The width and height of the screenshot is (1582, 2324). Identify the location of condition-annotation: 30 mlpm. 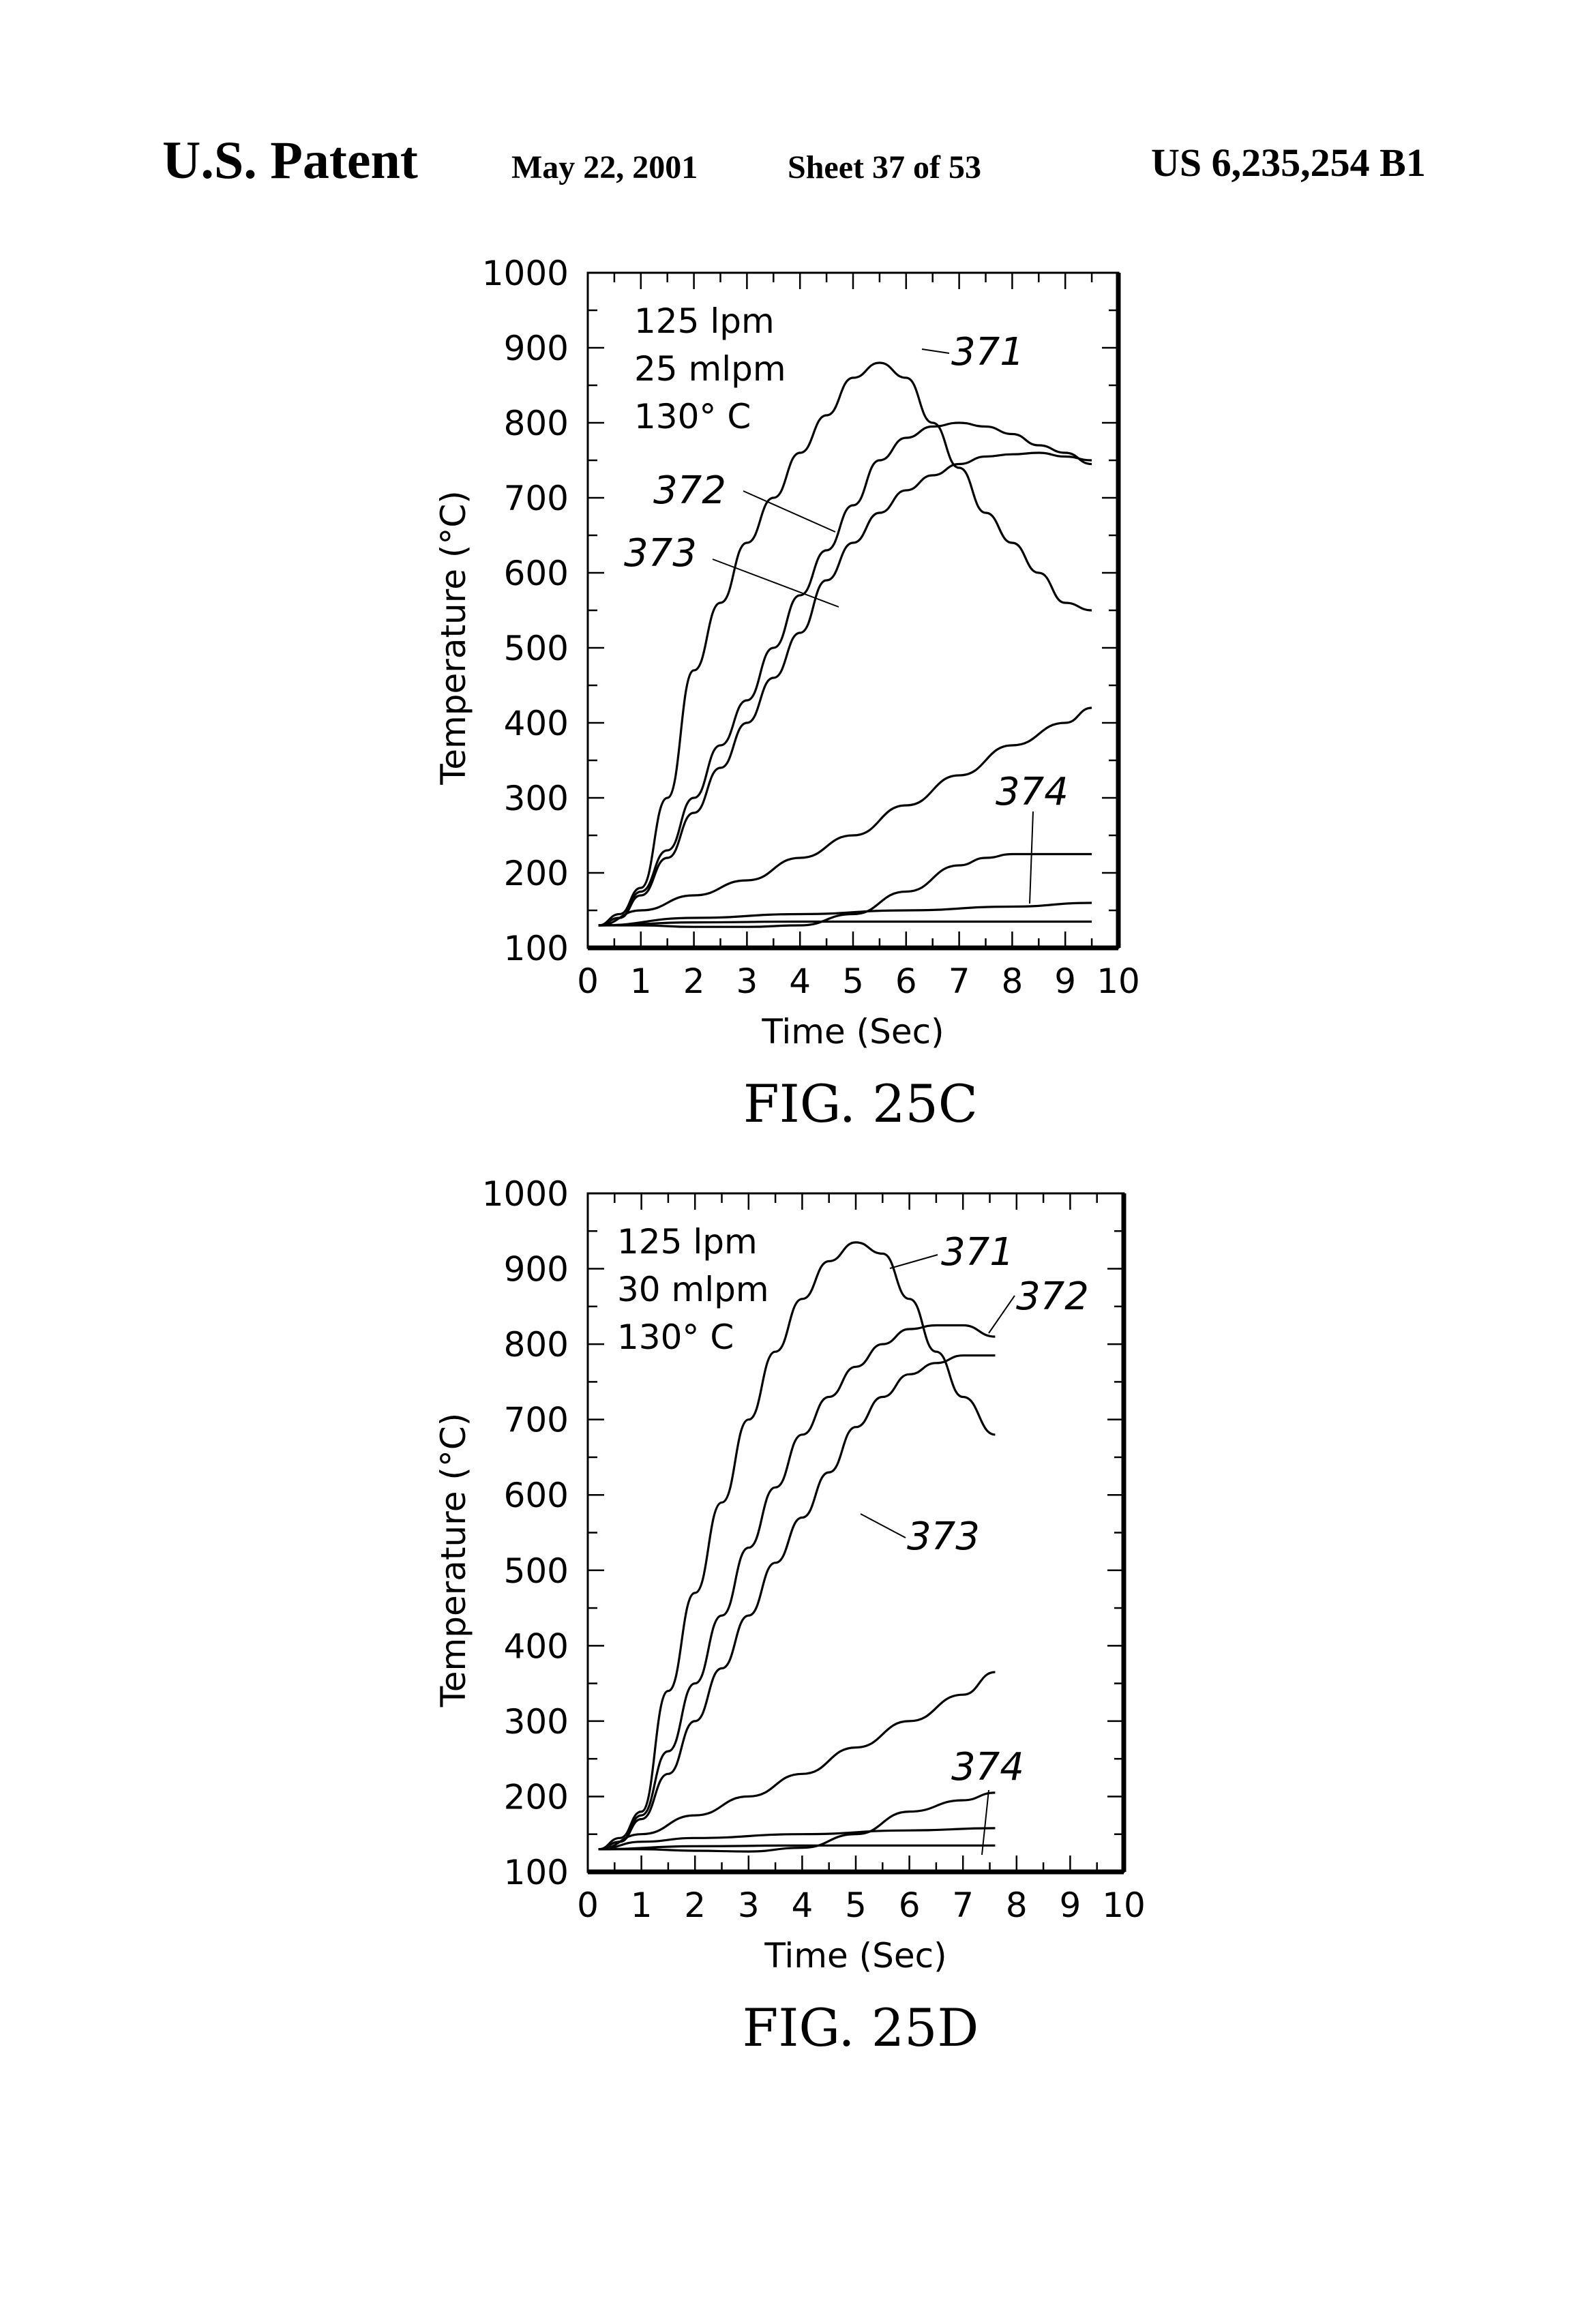
(693, 1289).